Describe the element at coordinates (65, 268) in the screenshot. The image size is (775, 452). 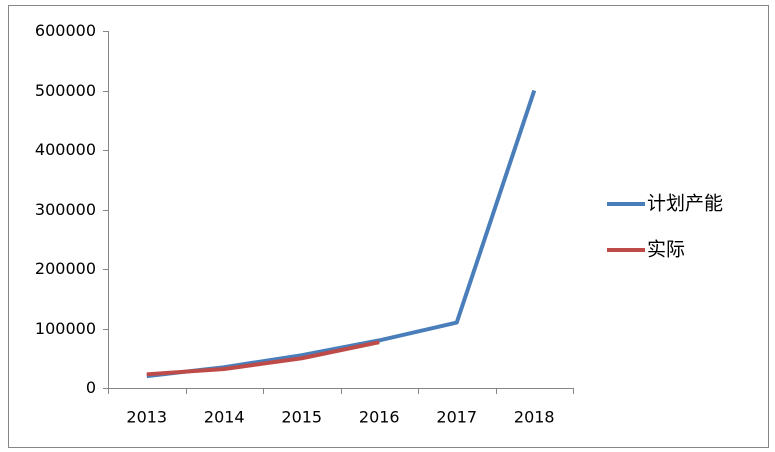
I see `y-tick-label: 200000` at that location.